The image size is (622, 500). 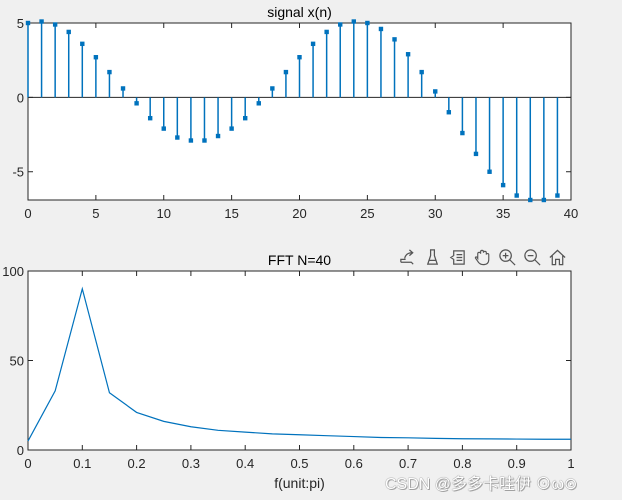 I want to click on x-tick-label: 35, so click(x=503, y=213).